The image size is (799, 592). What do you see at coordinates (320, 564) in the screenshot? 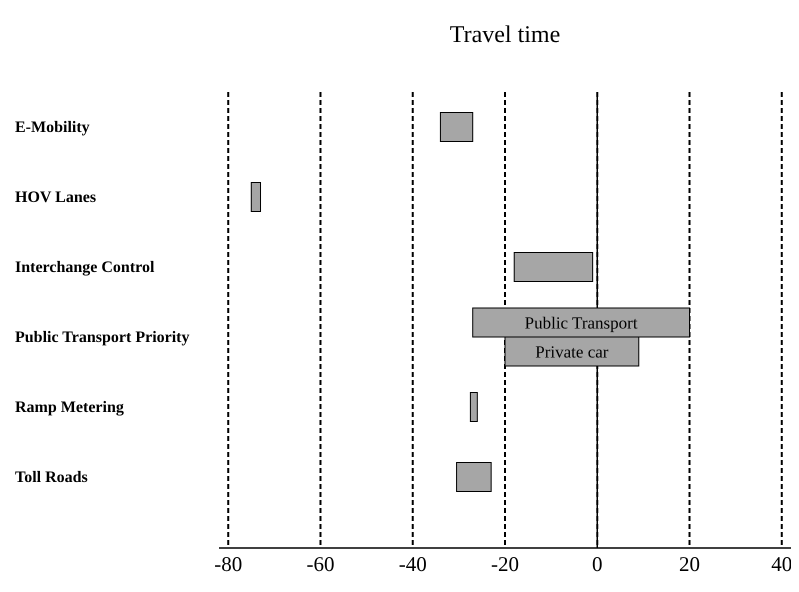
I see `x-tick-label: -60` at bounding box center [320, 564].